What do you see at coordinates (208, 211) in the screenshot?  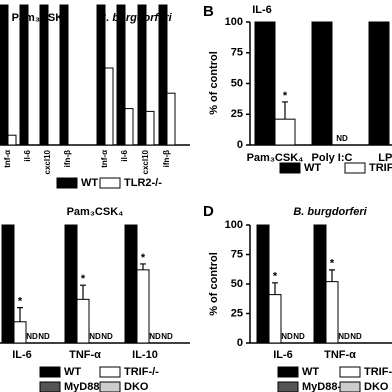 I see `panel-label: D` at bounding box center [208, 211].